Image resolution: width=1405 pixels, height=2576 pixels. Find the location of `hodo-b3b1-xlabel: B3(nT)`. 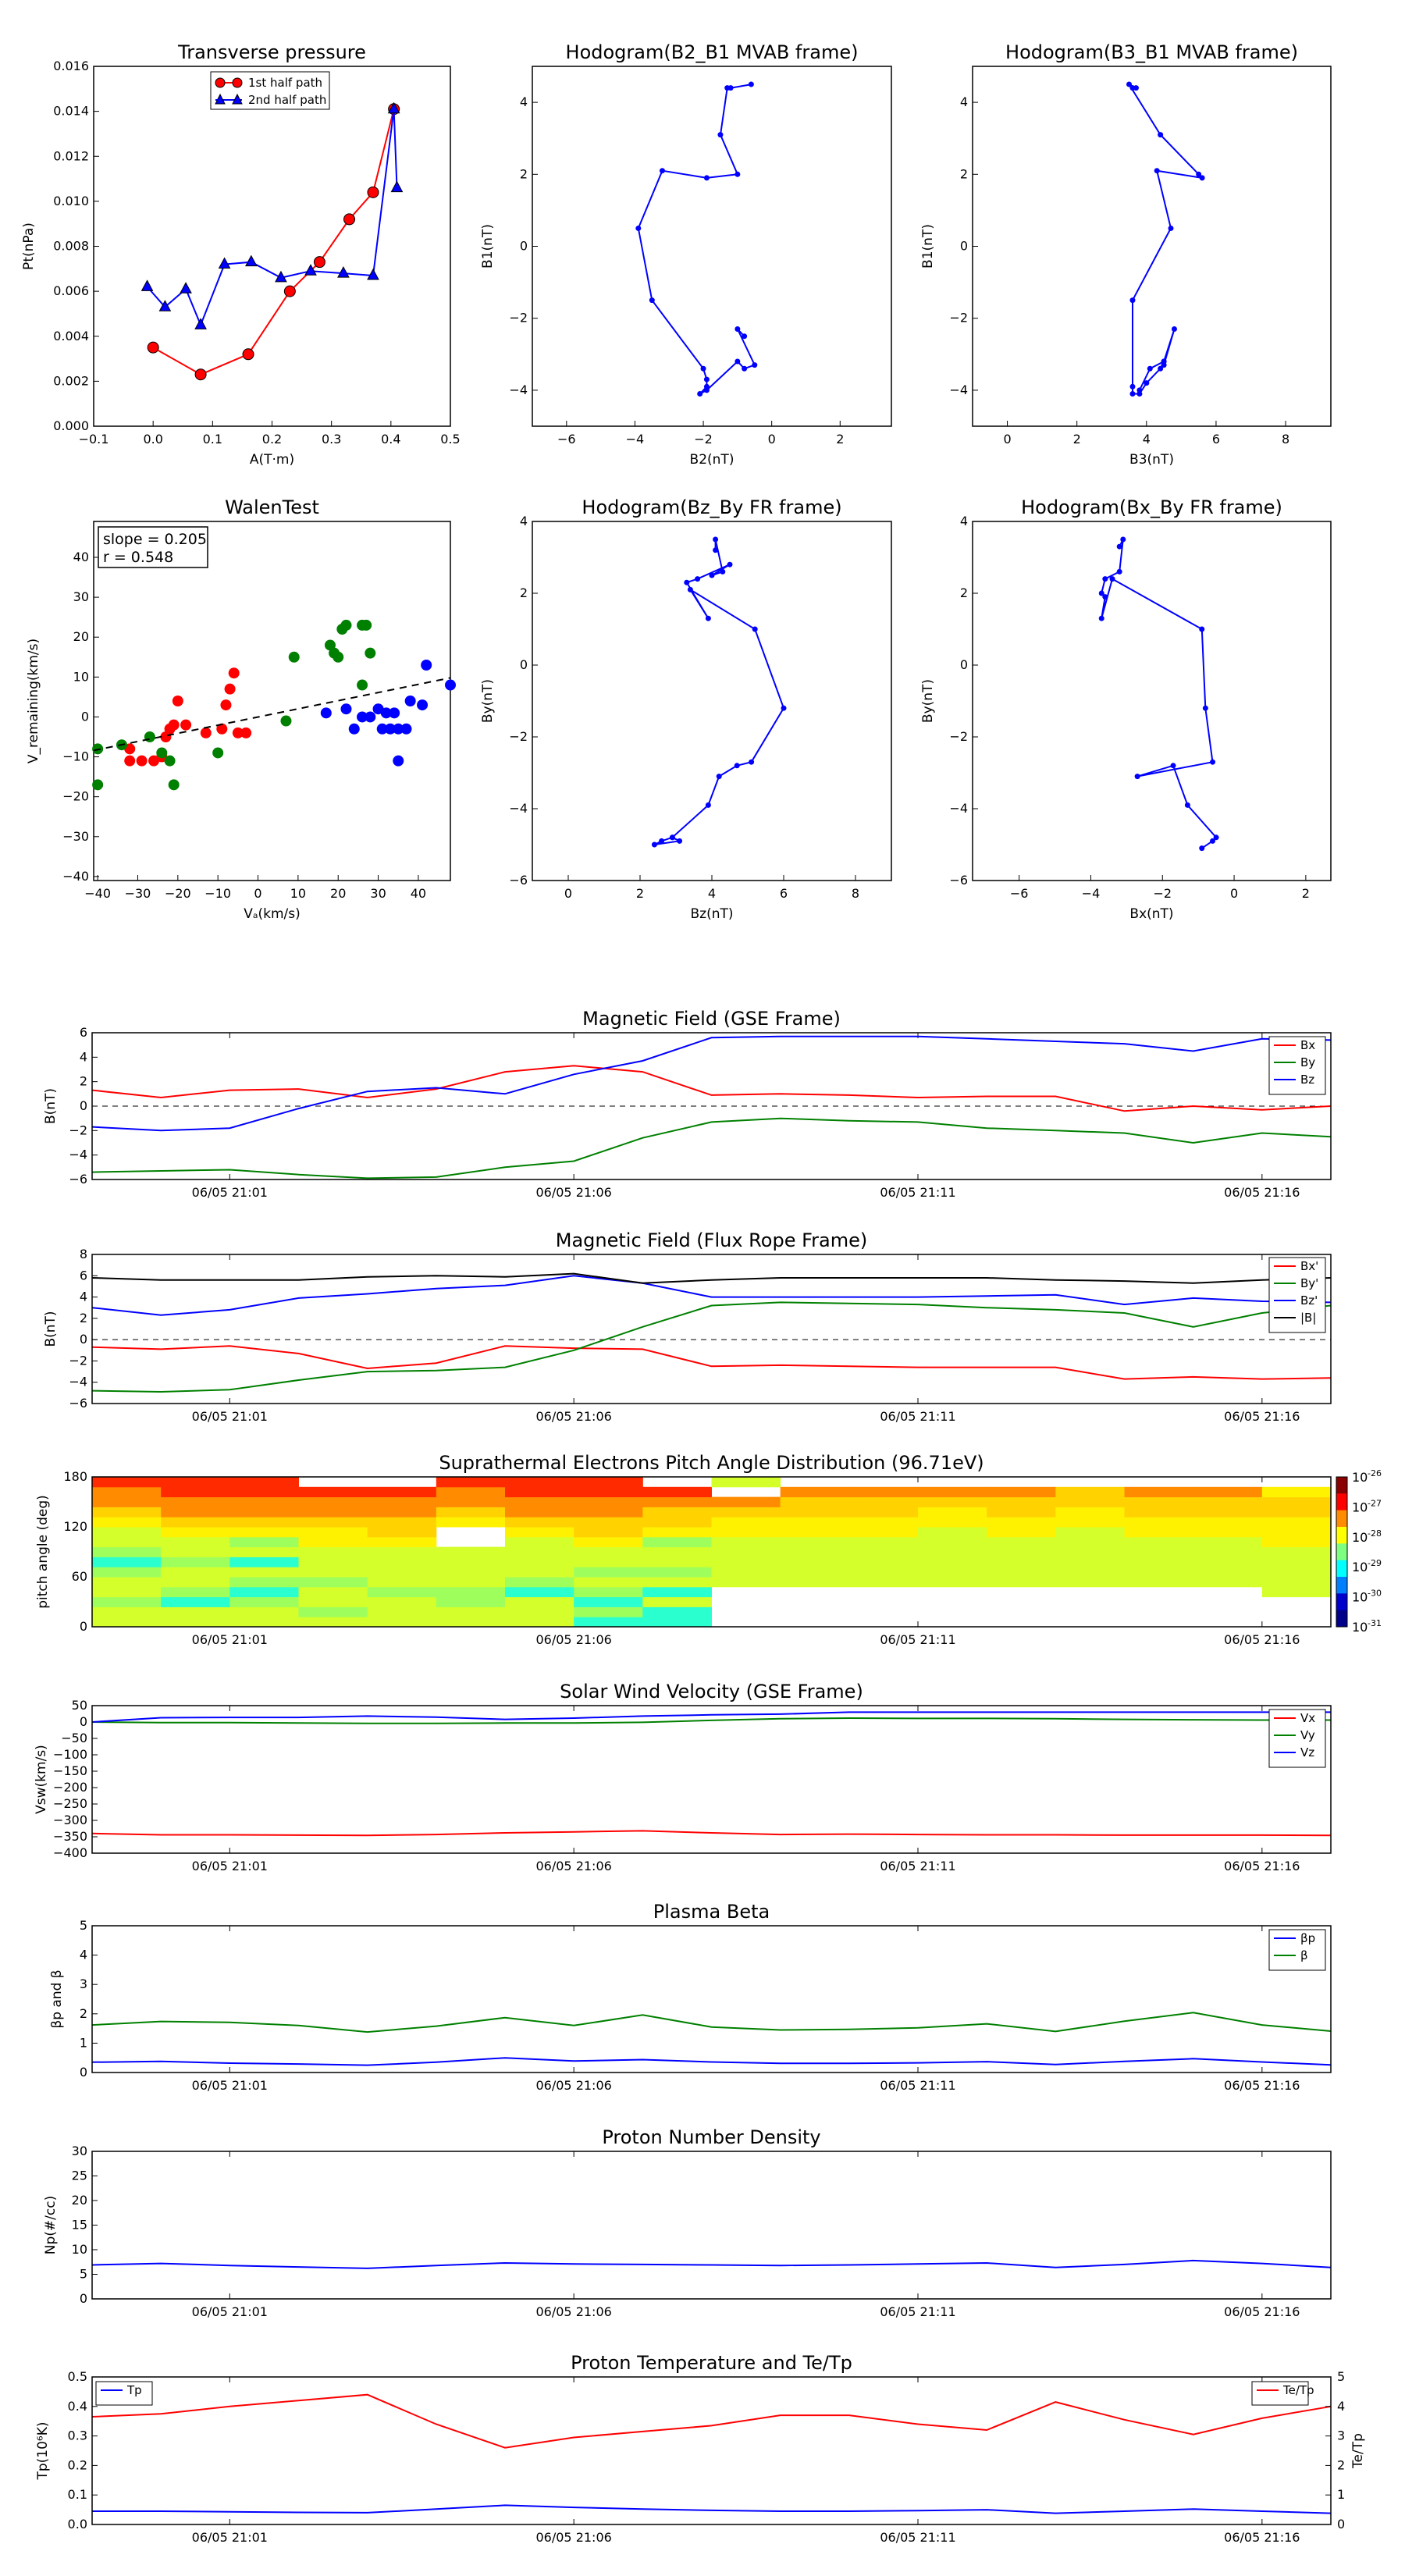

hodo-b3b1-xlabel: B3(nT) is located at coordinates (1151, 460).